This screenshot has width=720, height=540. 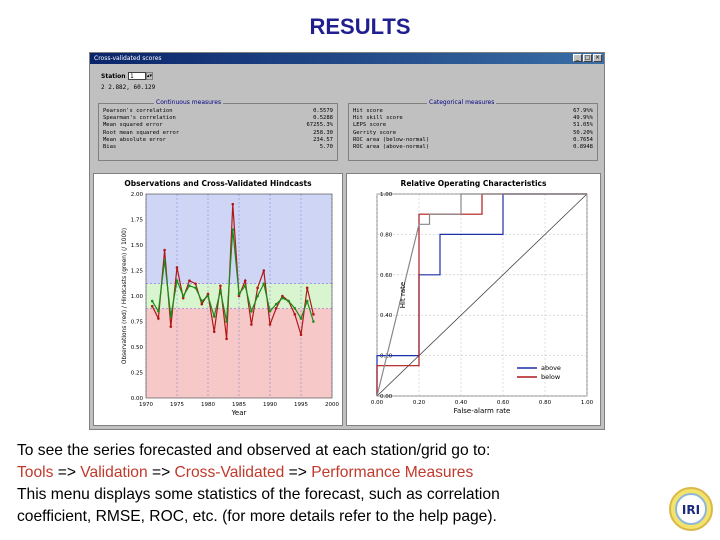 What do you see at coordinates (332, 405) in the screenshot?
I see `x-tick-label: 2000` at bounding box center [332, 405].